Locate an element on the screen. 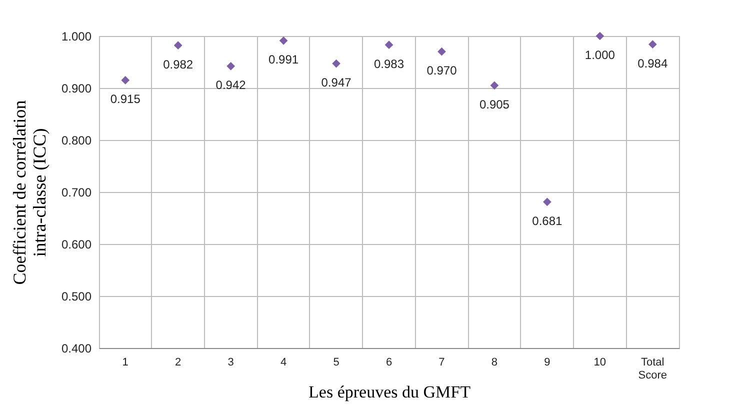 Image resolution: width=737 pixels, height=417 pixels. x-tick-label: 9 is located at coordinates (547, 362).